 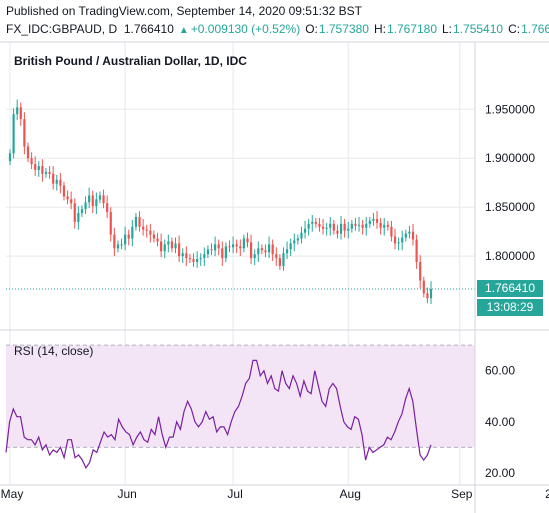 I want to click on open-value: 1.757380, so click(x=343, y=29).